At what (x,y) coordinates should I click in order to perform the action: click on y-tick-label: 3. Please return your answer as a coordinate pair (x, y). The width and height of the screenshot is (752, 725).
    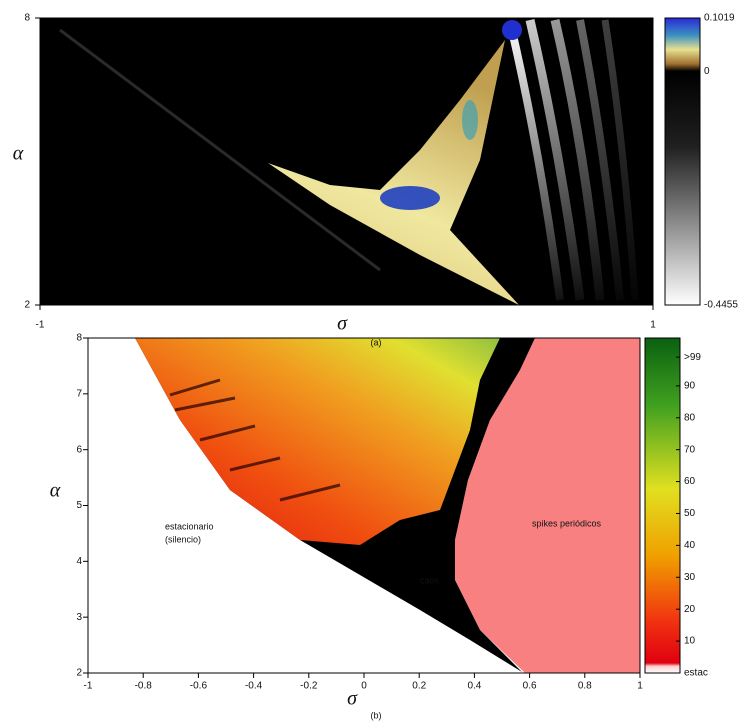
    Looking at the image, I should click on (79, 617).